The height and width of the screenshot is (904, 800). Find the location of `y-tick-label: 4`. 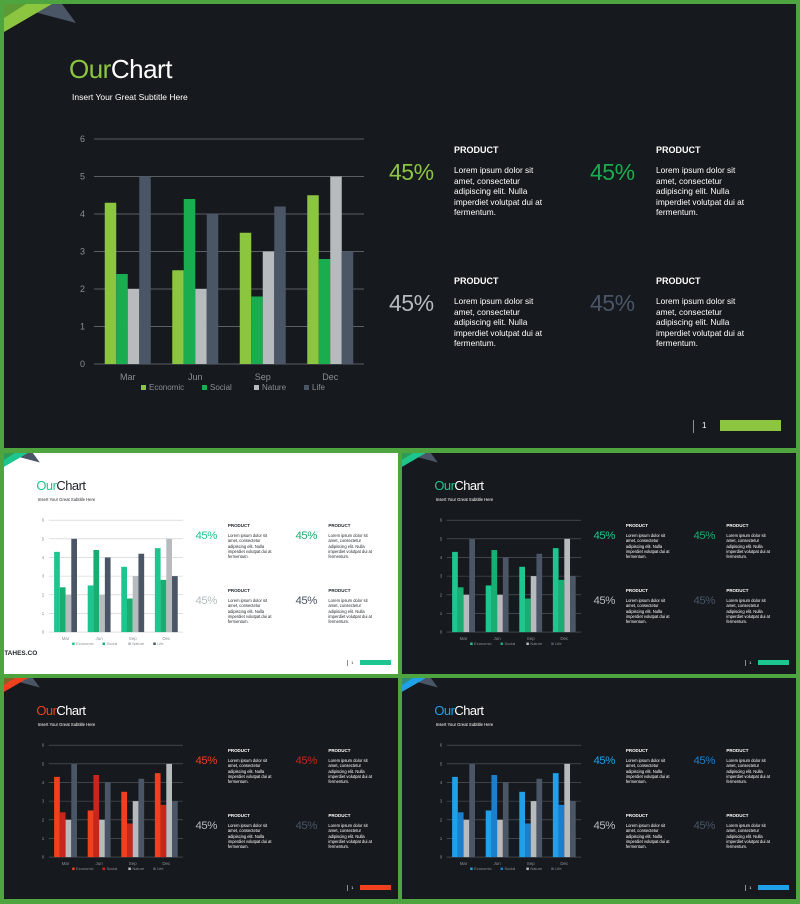

y-tick-label: 4 is located at coordinates (43, 557).